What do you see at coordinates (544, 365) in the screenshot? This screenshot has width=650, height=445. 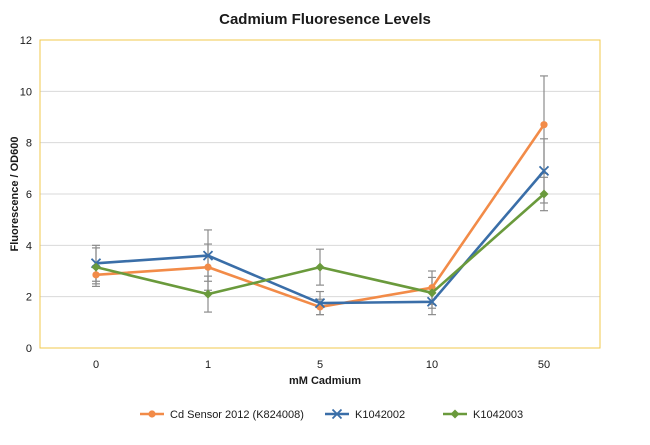 I see `x-tick-label: 50` at bounding box center [544, 365].